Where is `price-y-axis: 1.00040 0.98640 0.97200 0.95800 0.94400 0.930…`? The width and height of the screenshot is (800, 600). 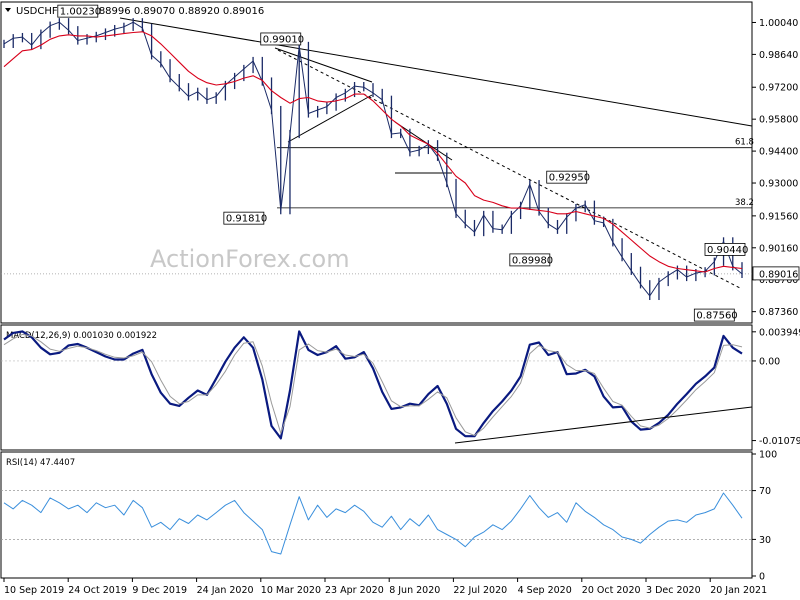 price-y-axis: 1.00040 0.98640 0.97200 0.95800 0.94400 0.930… is located at coordinates (776, 168).